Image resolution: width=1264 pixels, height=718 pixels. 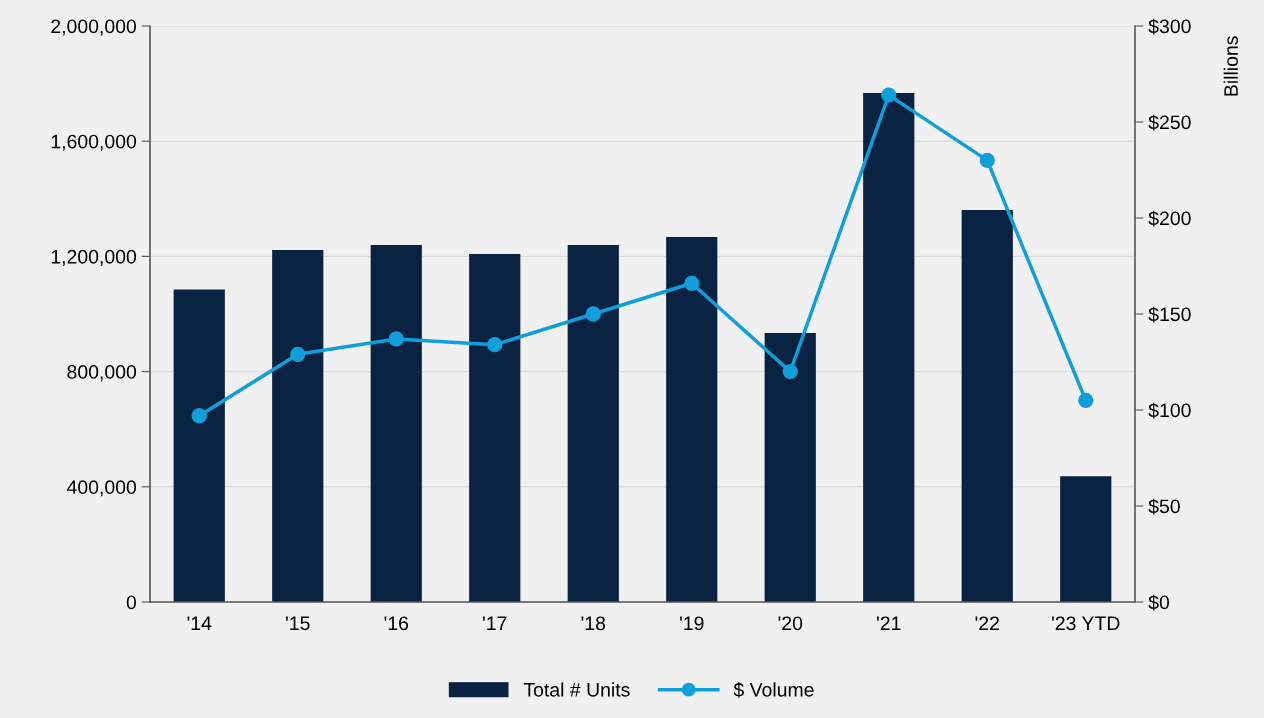 I want to click on x-tick-label: '16, so click(x=396, y=623).